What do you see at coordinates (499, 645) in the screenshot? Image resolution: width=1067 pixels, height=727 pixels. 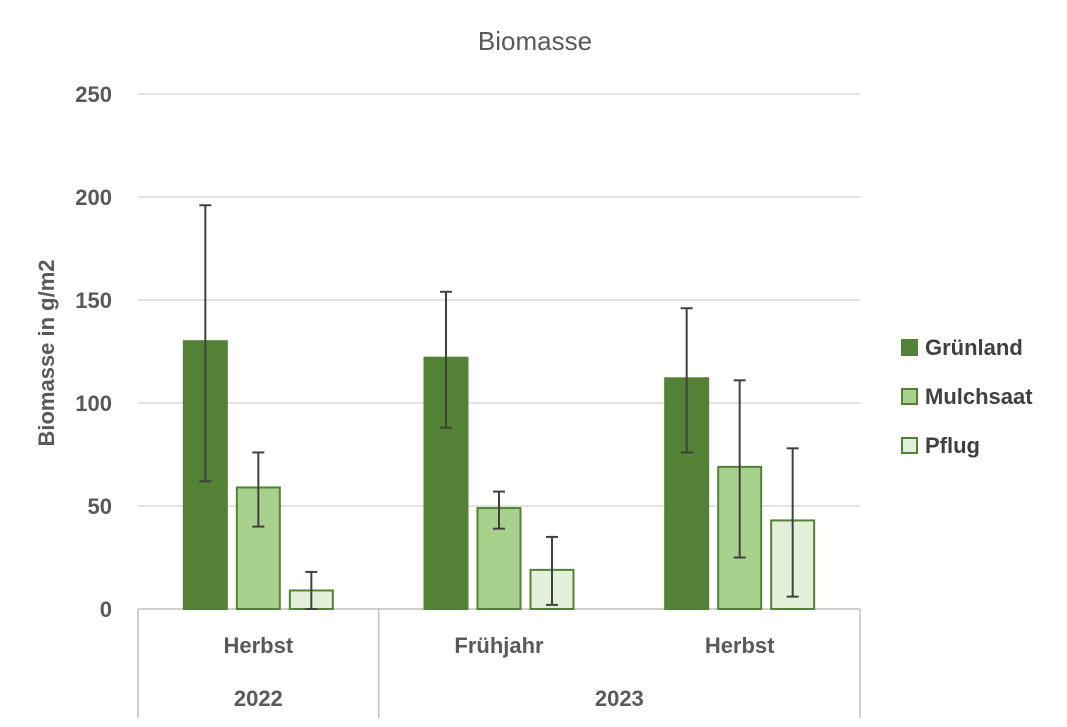 I see `x-tick-label: Frühjahr` at bounding box center [499, 645].